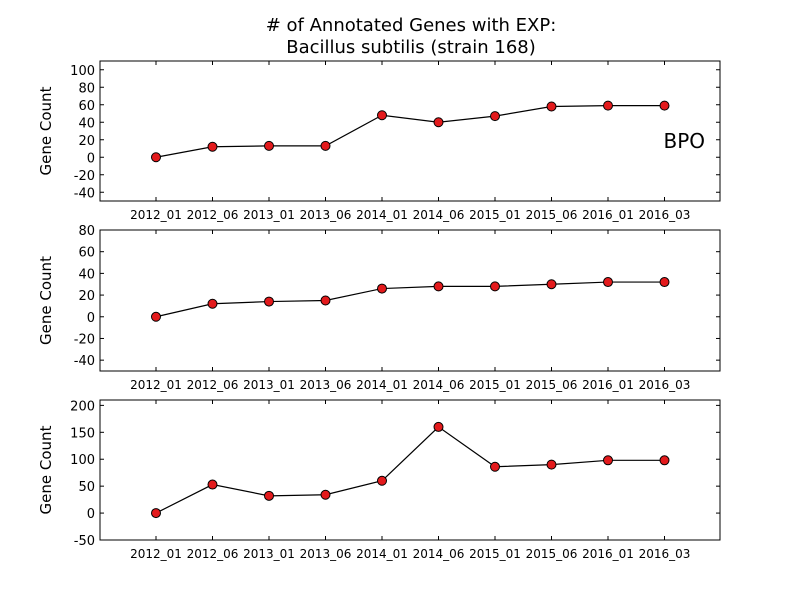  Describe the element at coordinates (86, 487) in the screenshot. I see `y-tick-label: 50` at that location.